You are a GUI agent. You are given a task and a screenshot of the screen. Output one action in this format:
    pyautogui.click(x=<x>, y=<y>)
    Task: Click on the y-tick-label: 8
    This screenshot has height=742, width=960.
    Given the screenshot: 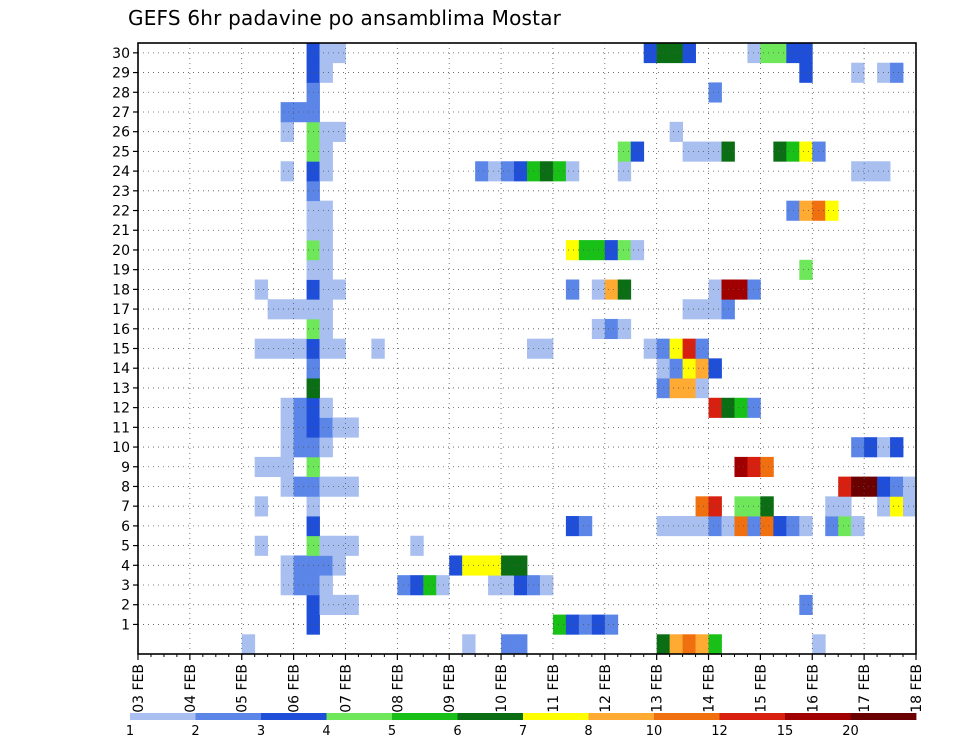 What is the action you would take?
    pyautogui.click(x=125, y=487)
    